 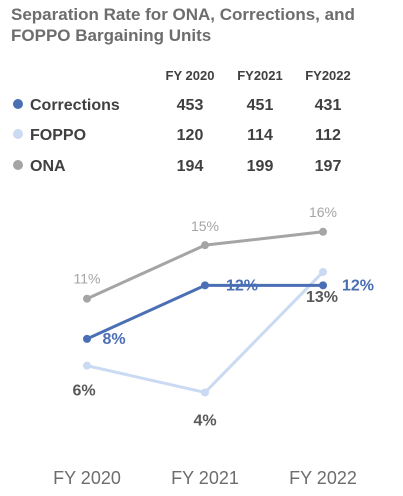 I want to click on table-column-header: FY2022, so click(x=328, y=75).